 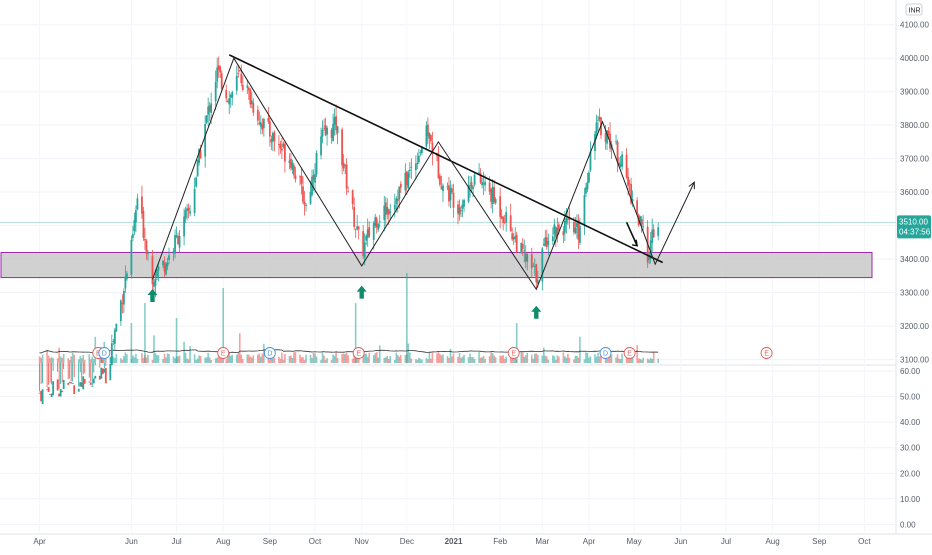 I want to click on currency-badge, so click(x=914, y=9).